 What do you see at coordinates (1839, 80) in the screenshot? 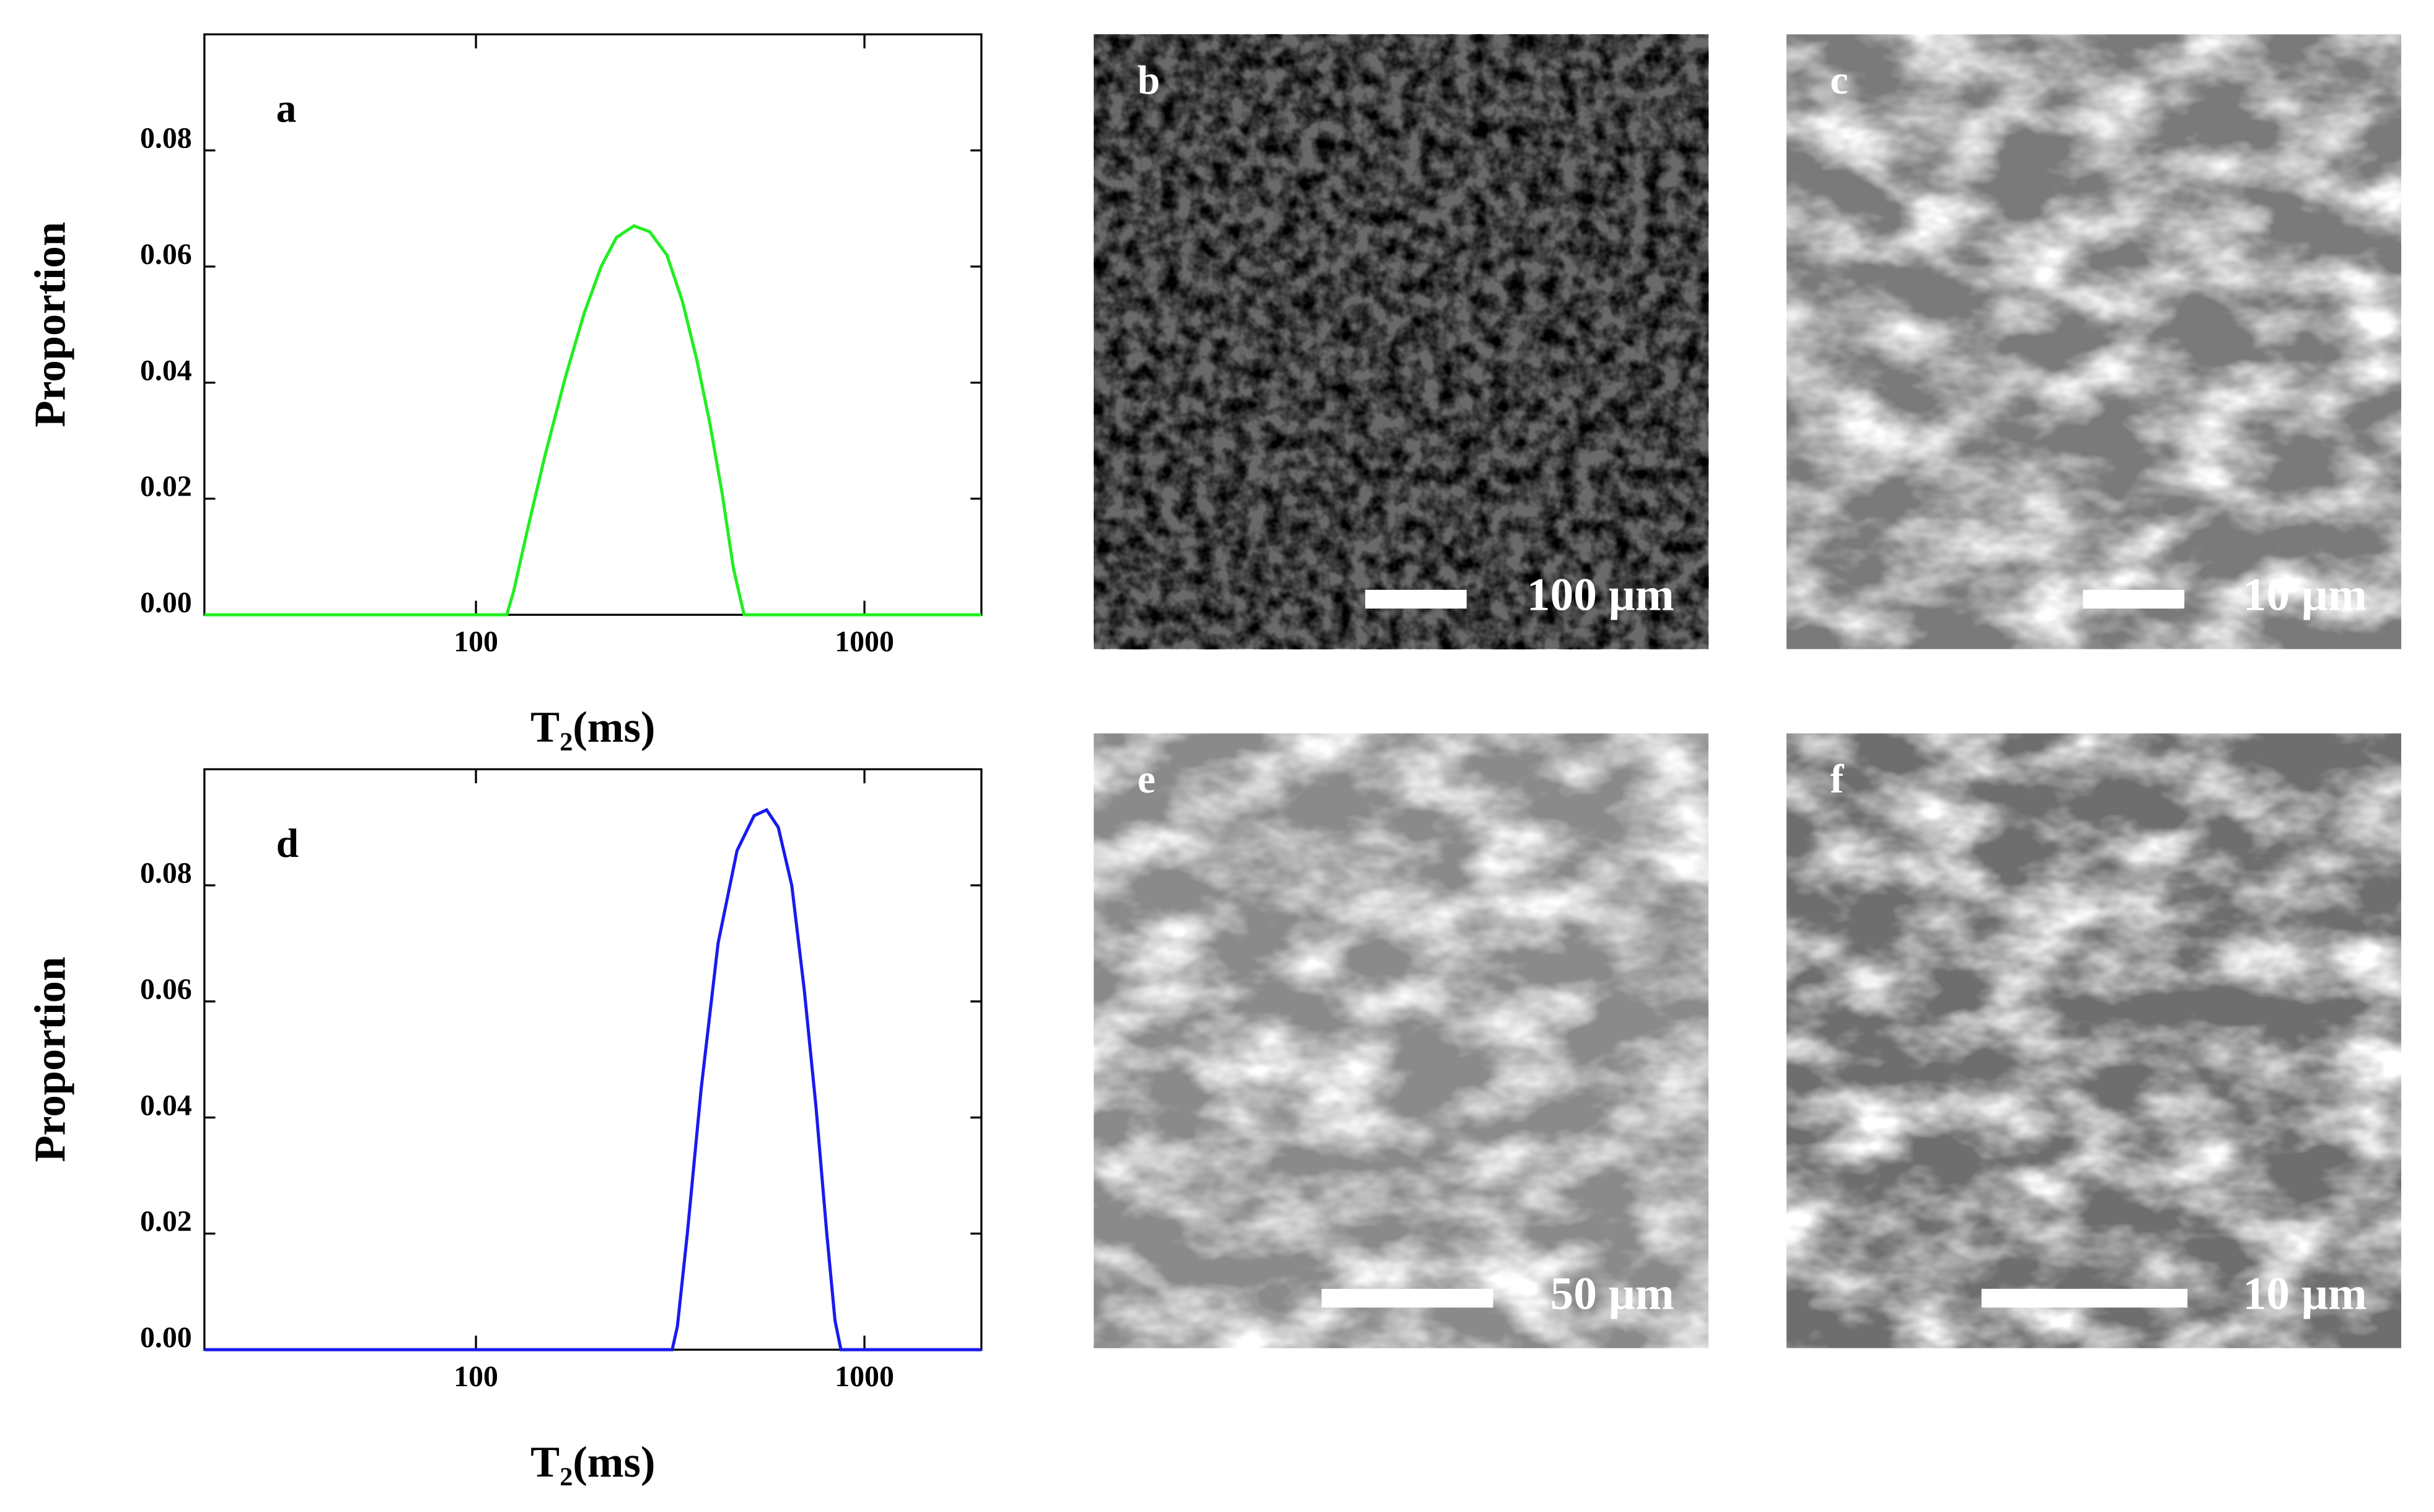
I see `image-label: c` at bounding box center [1839, 80].